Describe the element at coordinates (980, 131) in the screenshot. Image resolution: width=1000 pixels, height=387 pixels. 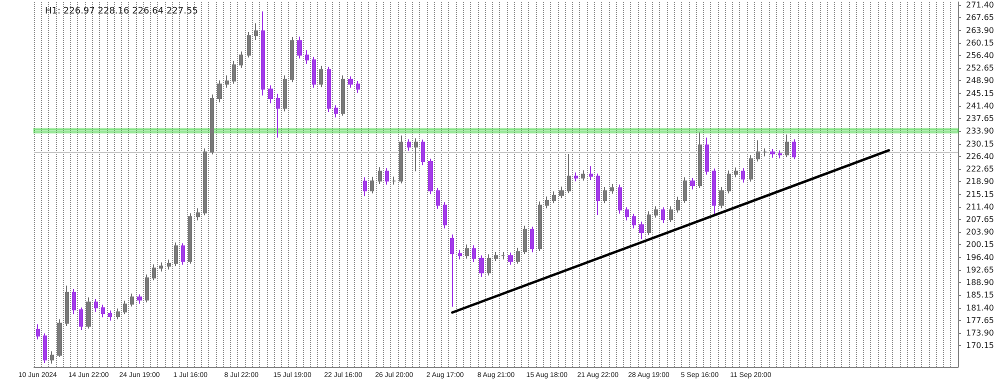
I see `y-tick-label: 233.90` at that location.